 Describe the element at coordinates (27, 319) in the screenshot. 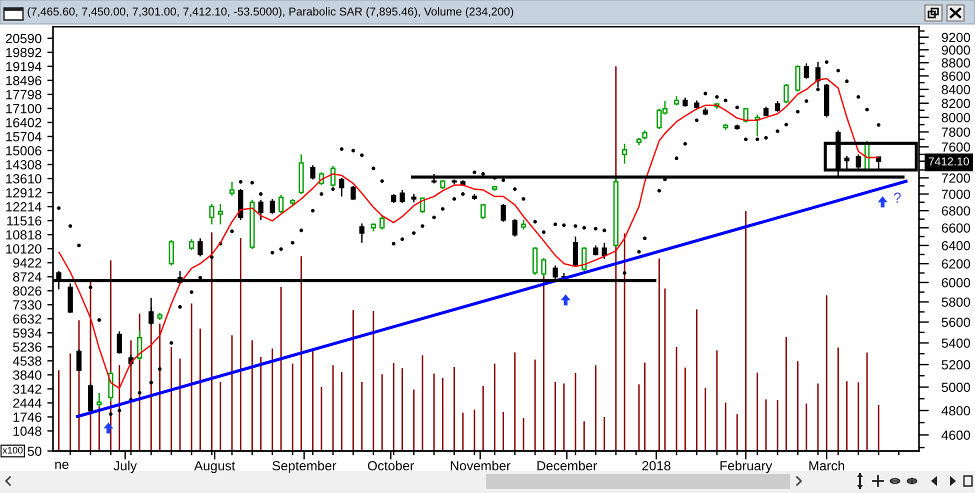

I see `y-tick-label: 6632` at that location.